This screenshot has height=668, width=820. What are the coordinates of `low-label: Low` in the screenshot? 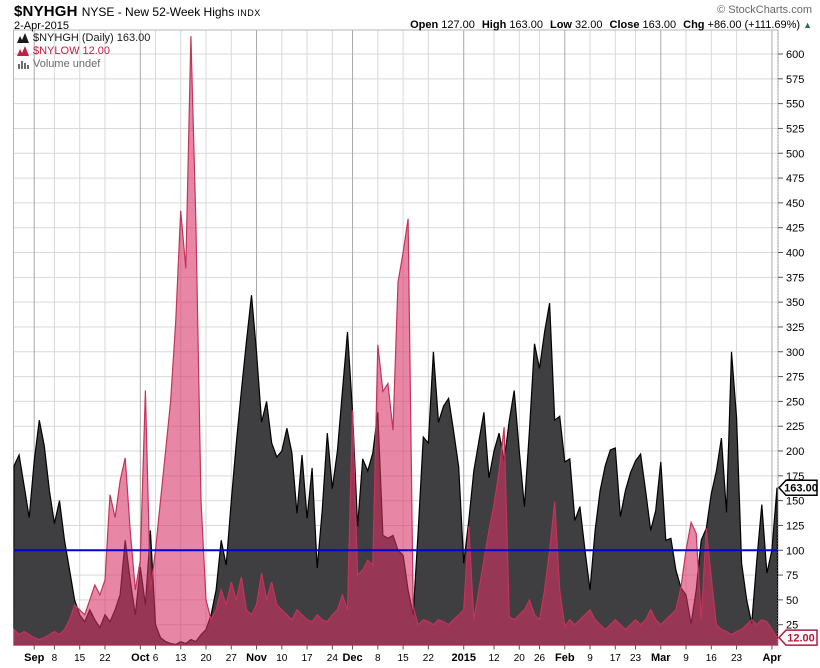 It's located at (560, 25).